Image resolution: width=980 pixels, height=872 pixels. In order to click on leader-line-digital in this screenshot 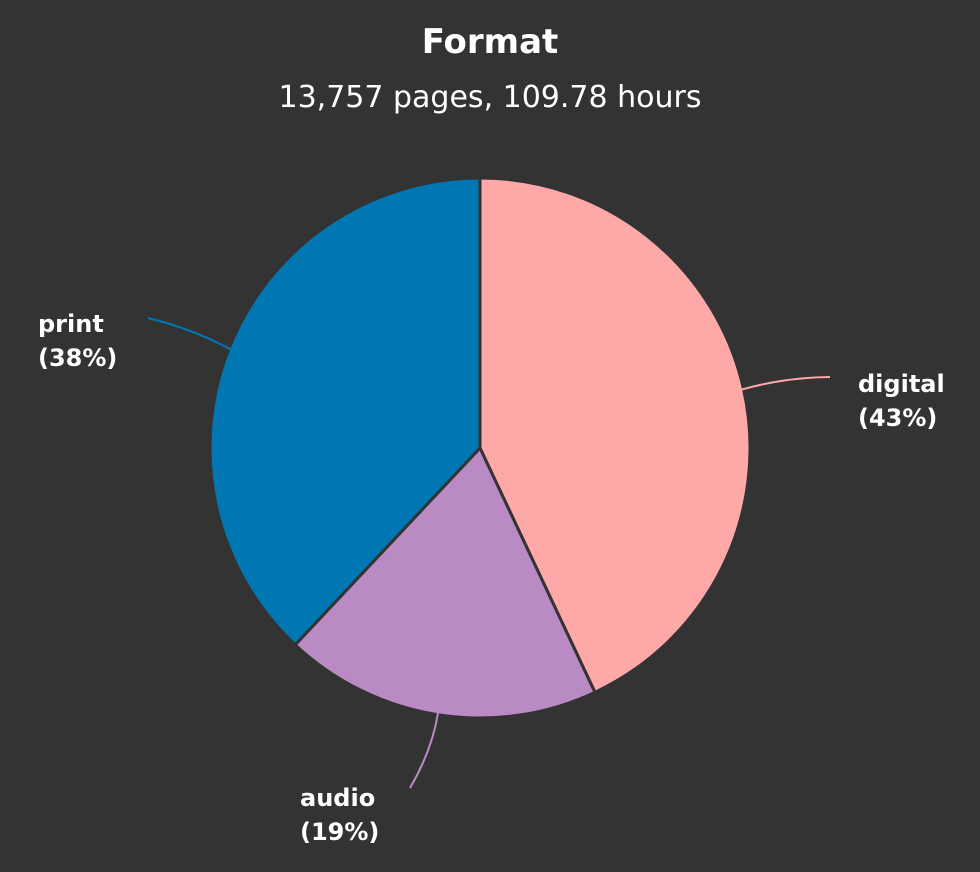, I will do `click(786, 383)`.